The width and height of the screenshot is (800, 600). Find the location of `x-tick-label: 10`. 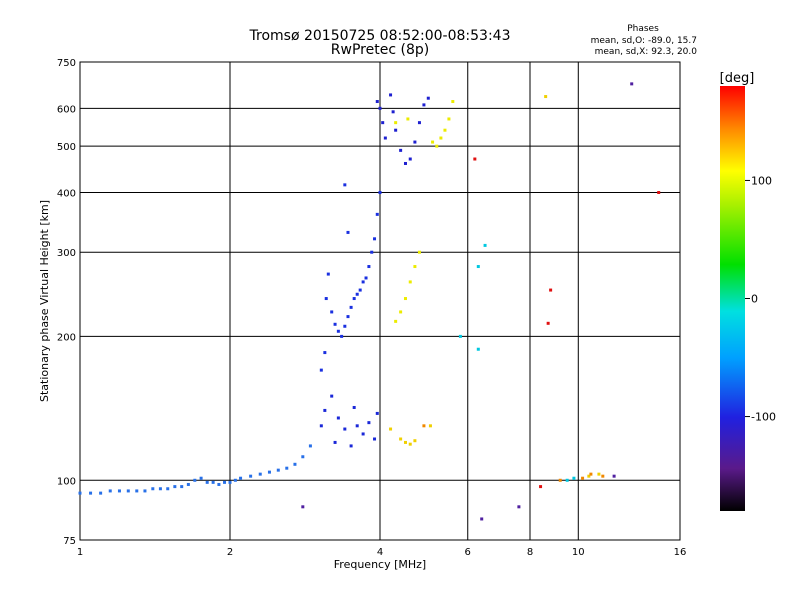

x-tick-label: 10 is located at coordinates (578, 552).